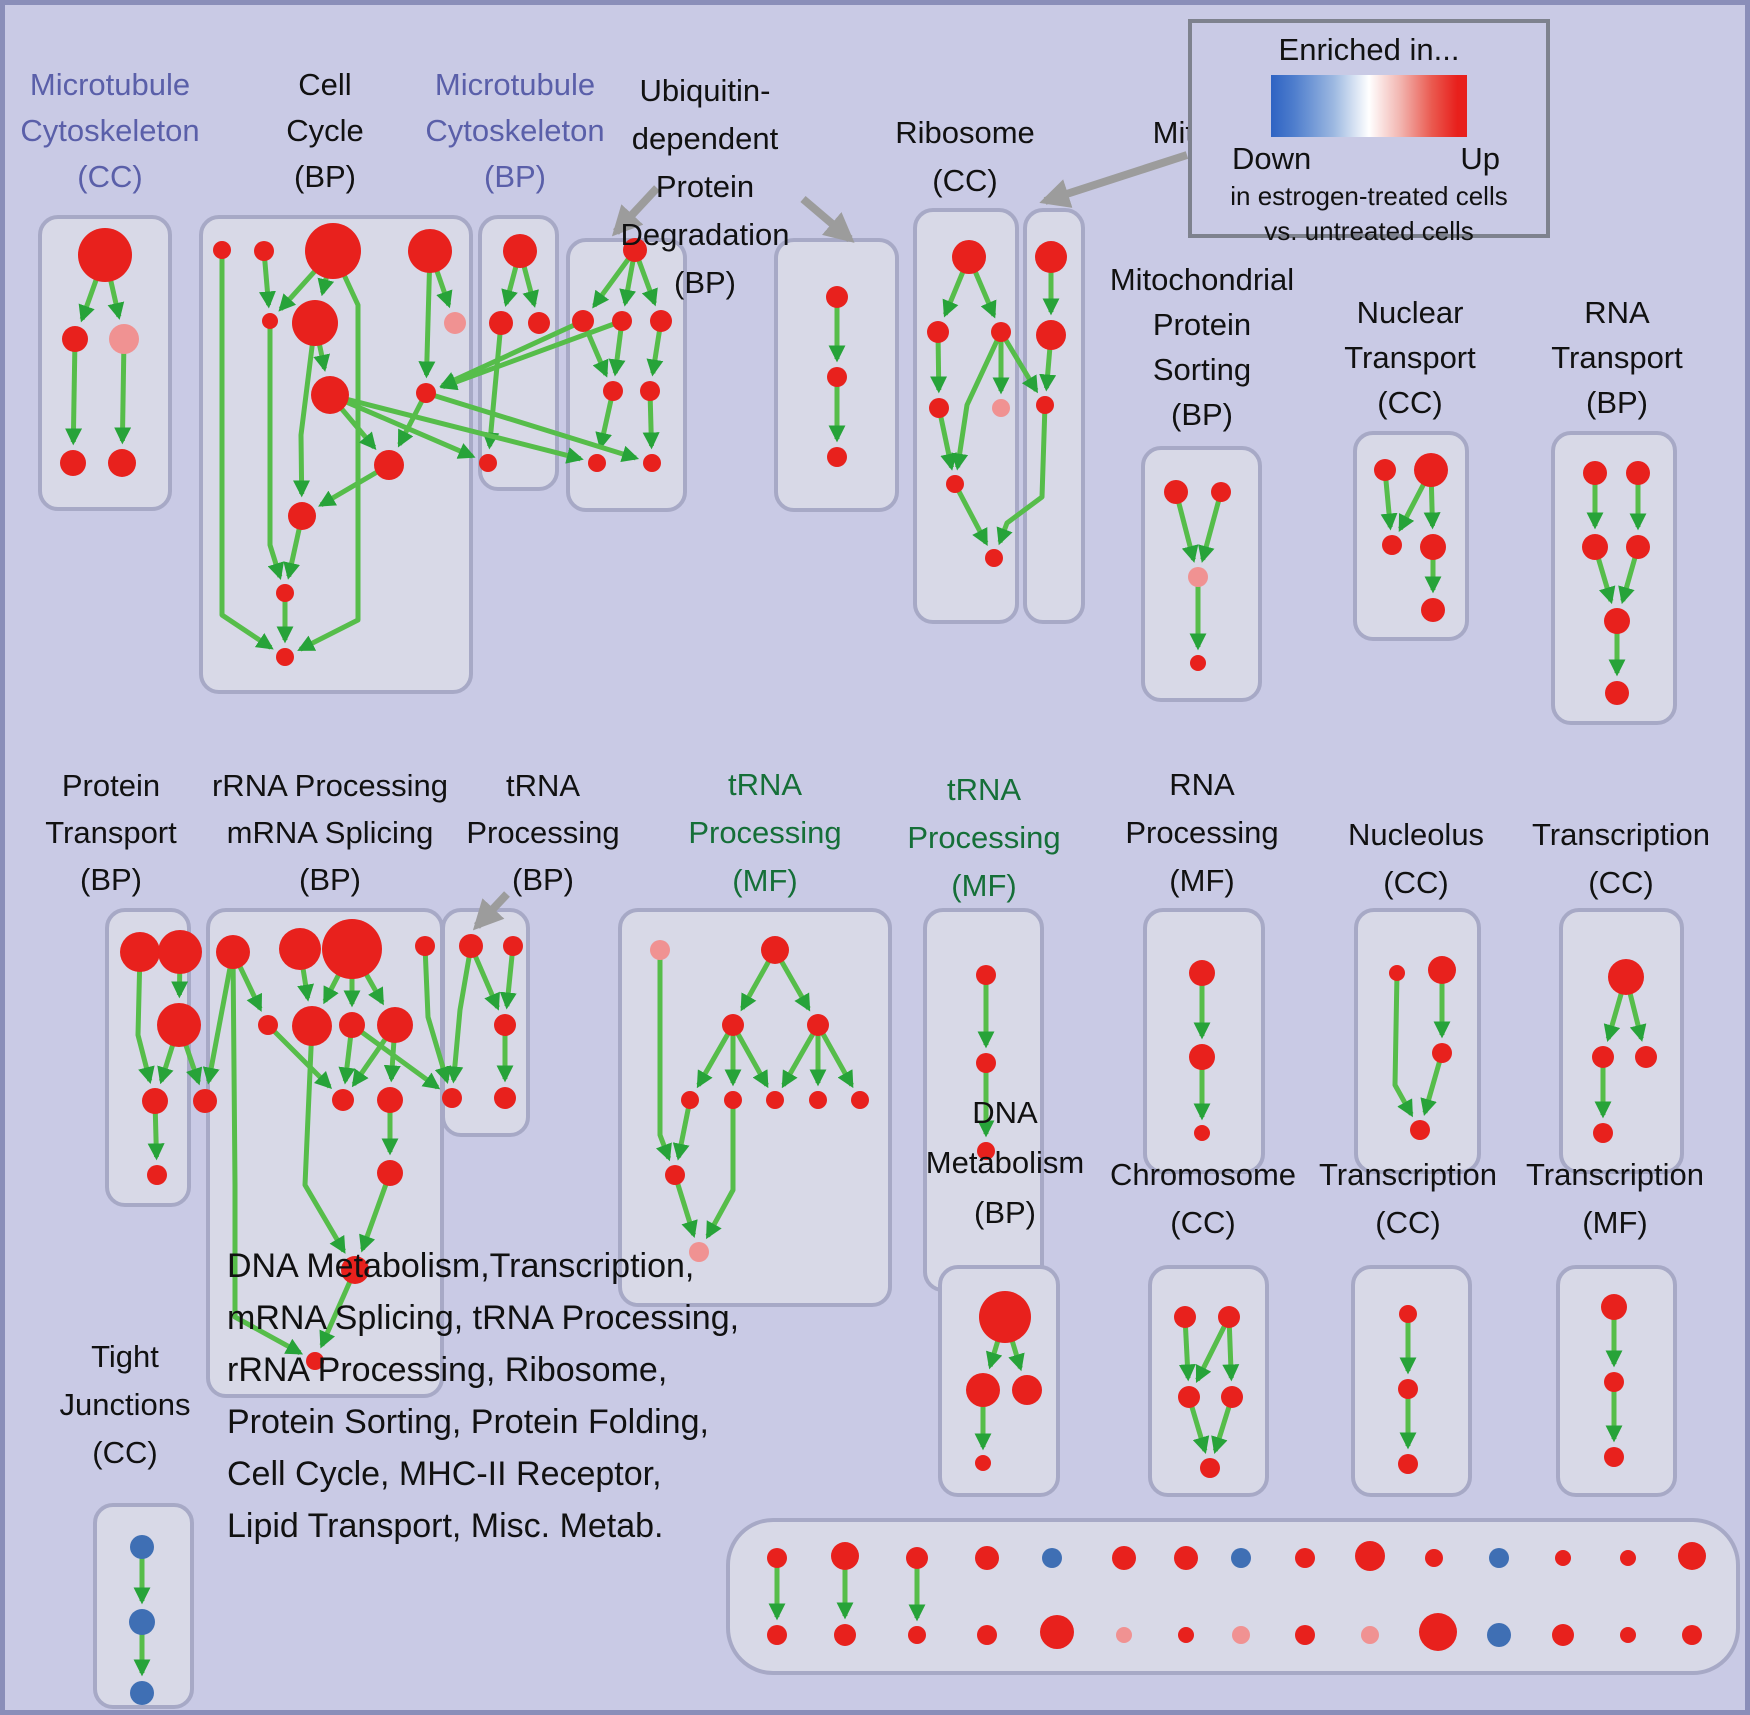 The width and height of the screenshot is (1750, 1715). What do you see at coordinates (1203, 1198) in the screenshot?
I see `cluster-label-chromosome-cc: Chromosome (CC)` at bounding box center [1203, 1198].